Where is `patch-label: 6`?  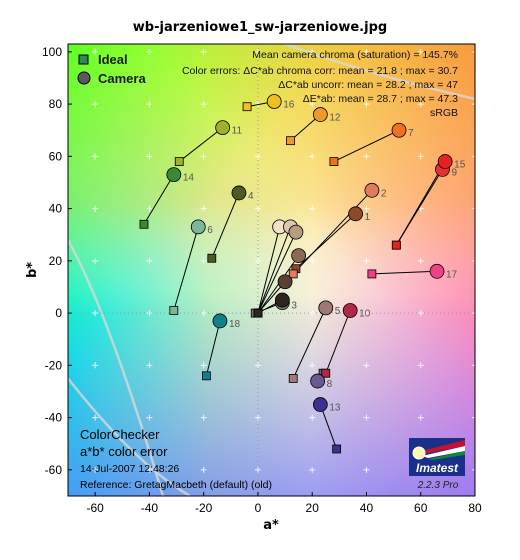
patch-label: 6 is located at coordinates (210, 230).